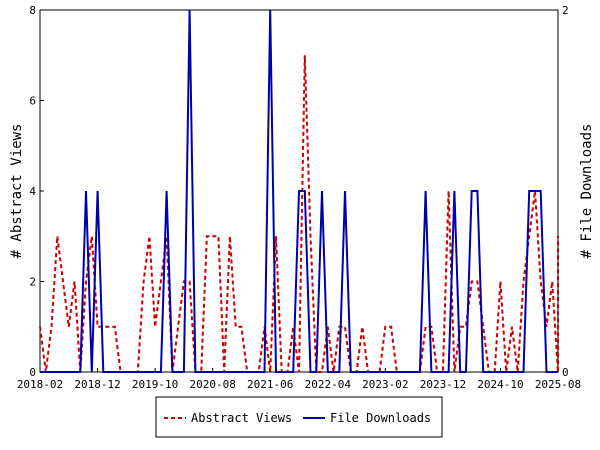  I want to click on x-tick-label: 2018-12, so click(97, 384).